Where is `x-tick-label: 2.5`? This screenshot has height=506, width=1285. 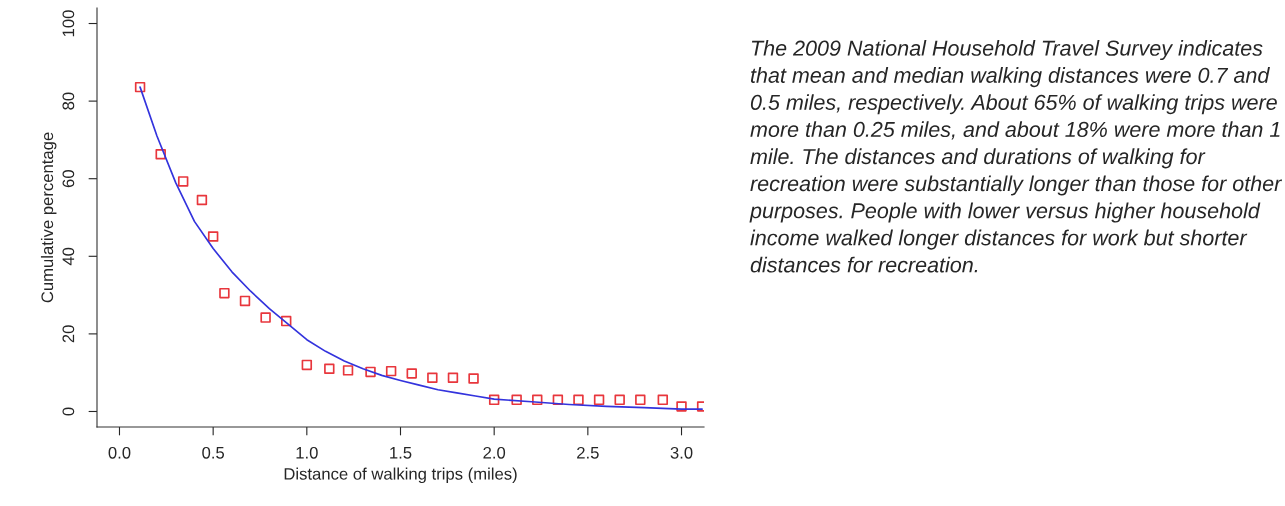 x-tick-label: 2.5 is located at coordinates (588, 452).